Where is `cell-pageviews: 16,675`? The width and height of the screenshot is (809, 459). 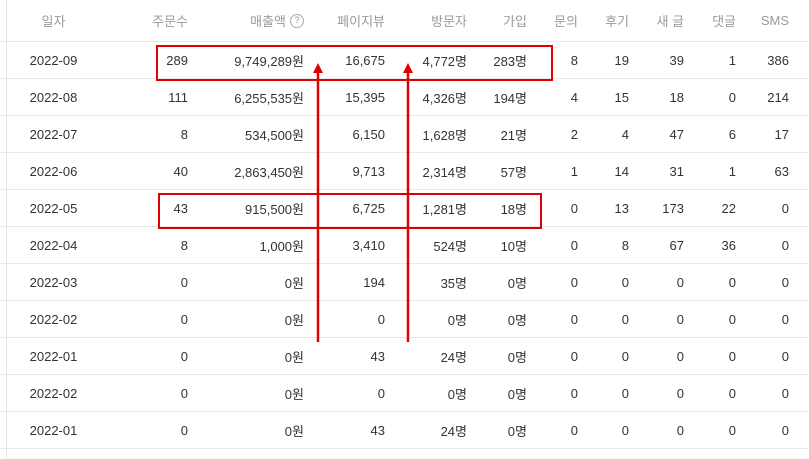
cell-pageviews: 16,675 is located at coordinates (365, 60).